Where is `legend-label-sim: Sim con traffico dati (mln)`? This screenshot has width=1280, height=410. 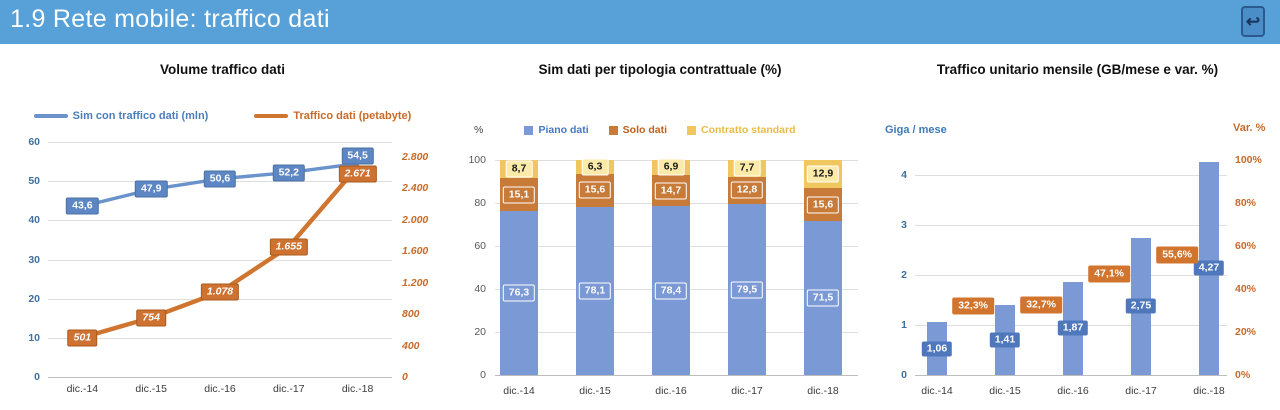
legend-label-sim: Sim con traffico dati (mln) is located at coordinates (140, 116).